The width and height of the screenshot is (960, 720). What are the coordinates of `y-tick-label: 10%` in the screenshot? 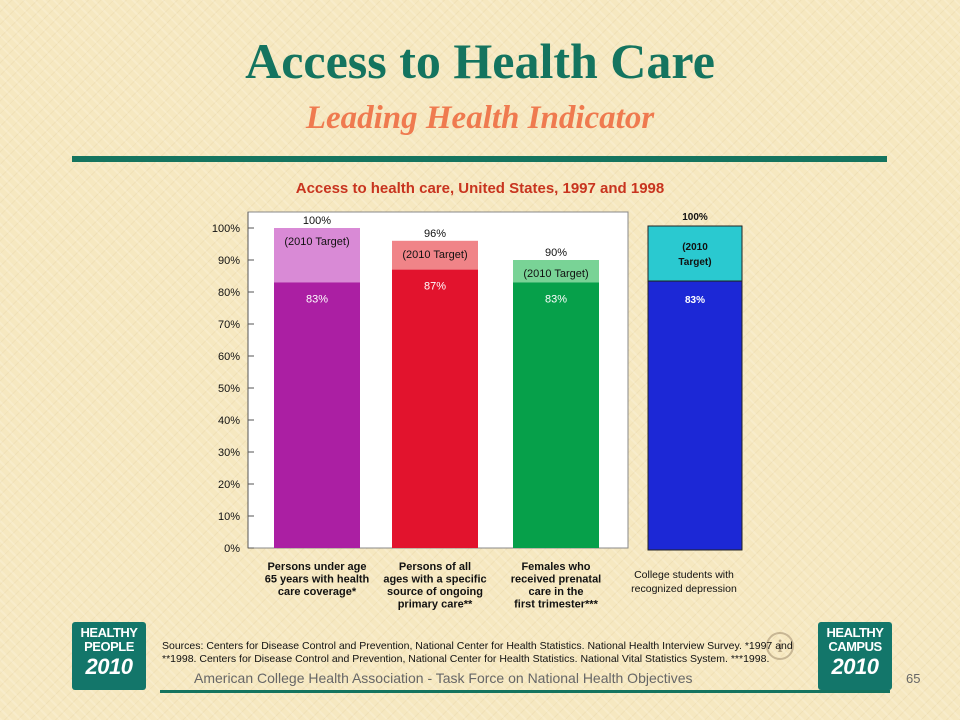 It's located at (229, 517).